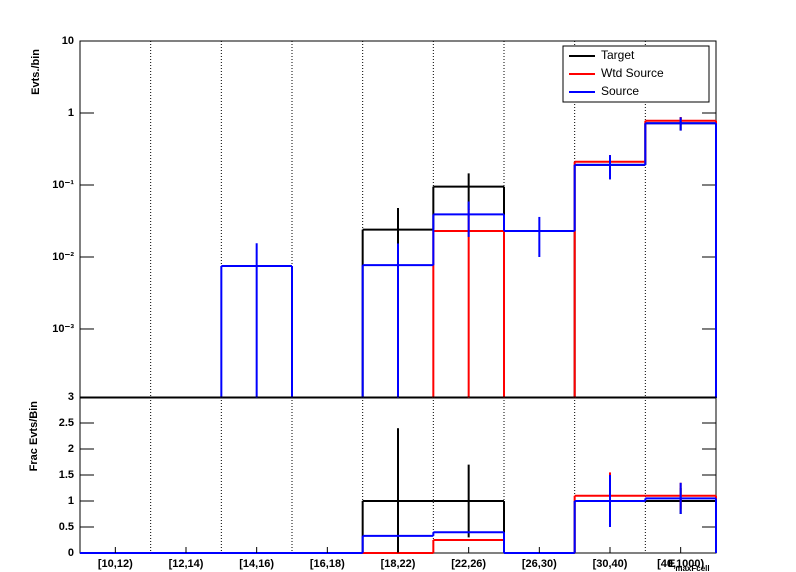  What do you see at coordinates (115, 564) in the screenshot?
I see `x-tick-label: [10,12)` at bounding box center [115, 564].